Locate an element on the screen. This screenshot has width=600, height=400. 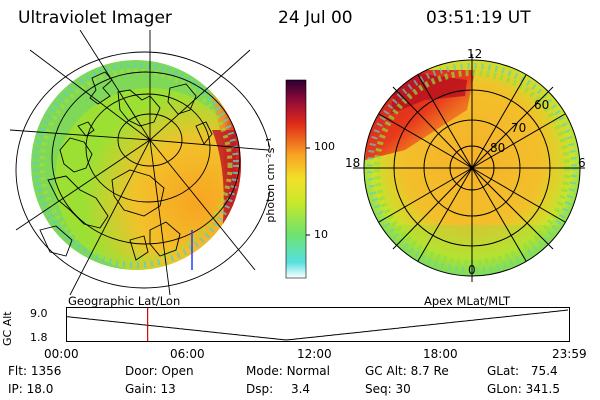
info-glat-label: GLat: is located at coordinates (503, 371).